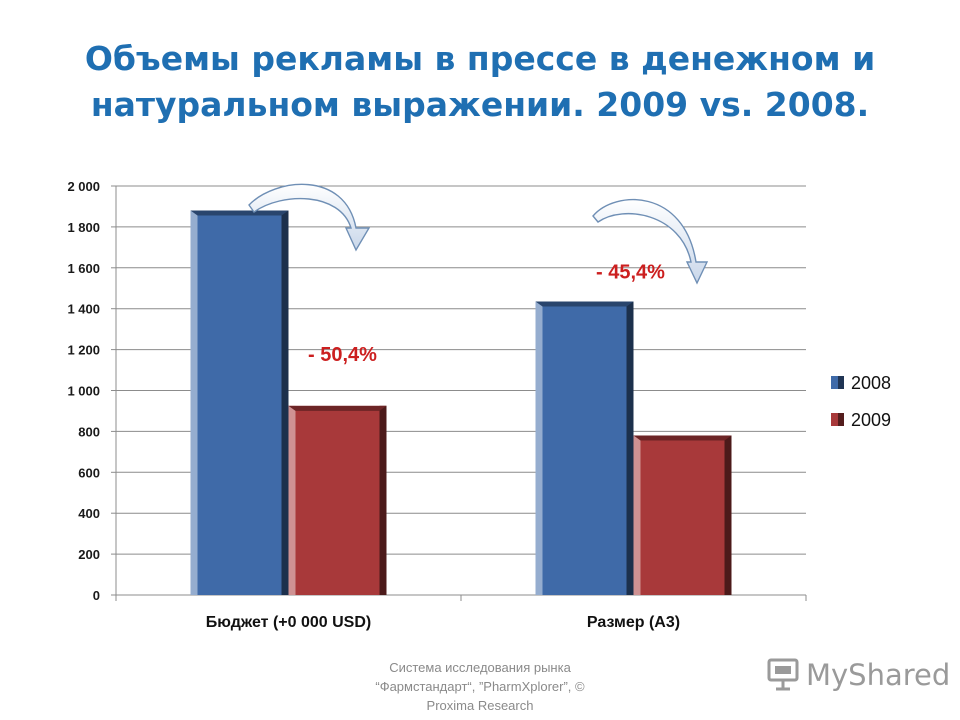 This screenshot has width=960, height=720. I want to click on legend-label: 2009, so click(871, 420).